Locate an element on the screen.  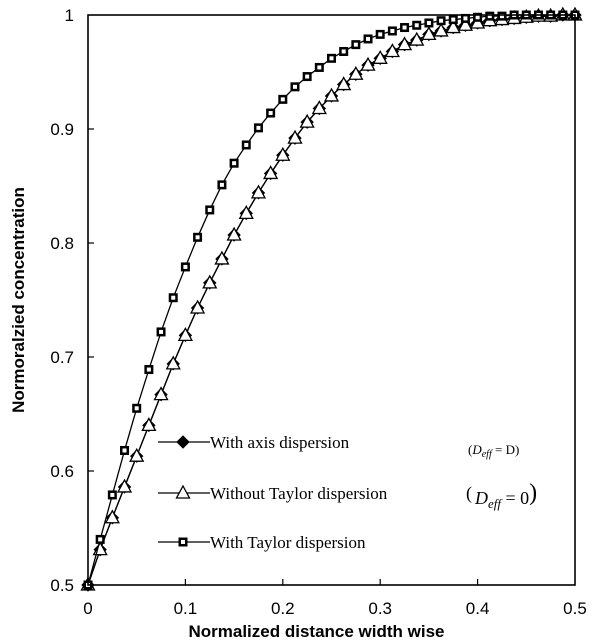
legend-math-note: (Deff = D) is located at coordinates (493, 451).